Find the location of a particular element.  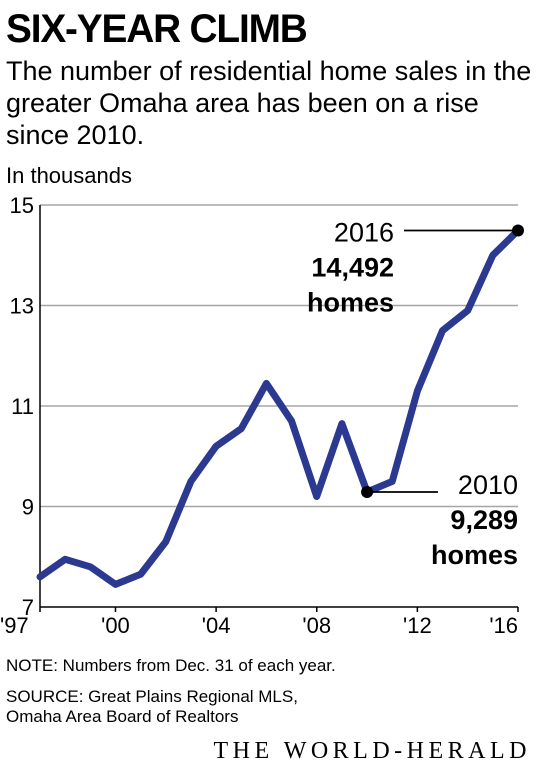

x-tick-label-2000: '00 is located at coordinates (115, 625).